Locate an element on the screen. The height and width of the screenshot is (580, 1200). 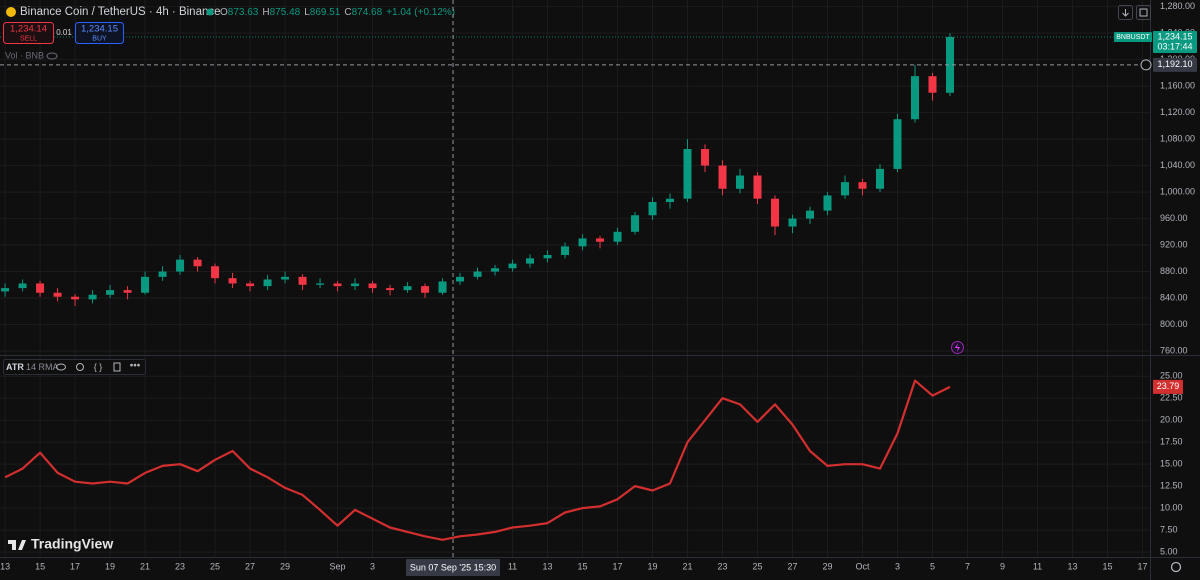
countdown: 03:17:44 is located at coordinates (1174, 46).